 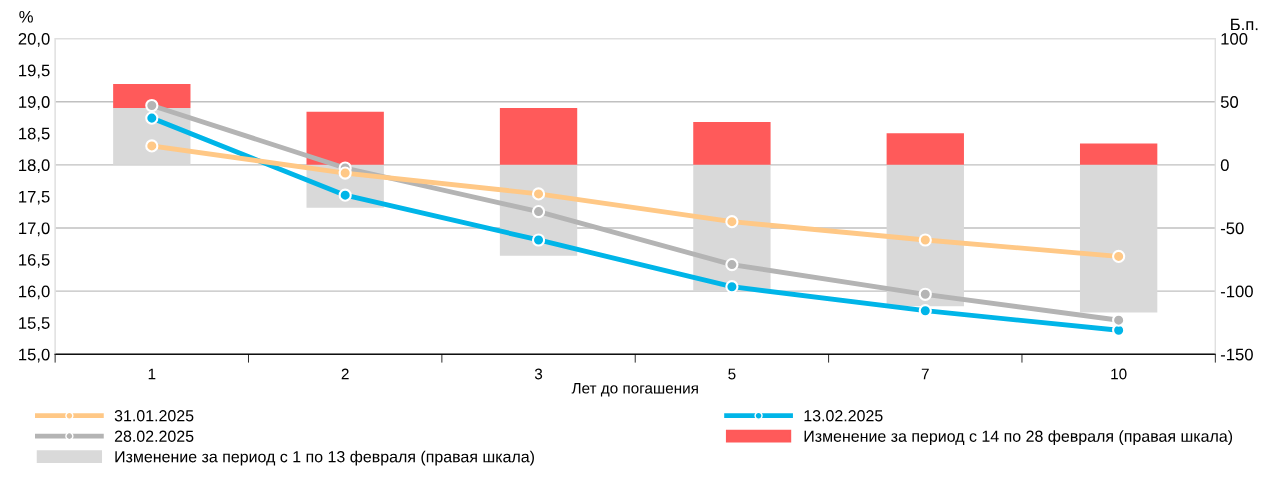 What do you see at coordinates (34, 324) in the screenshot?
I see `y-tick-label: 15,5` at bounding box center [34, 324].